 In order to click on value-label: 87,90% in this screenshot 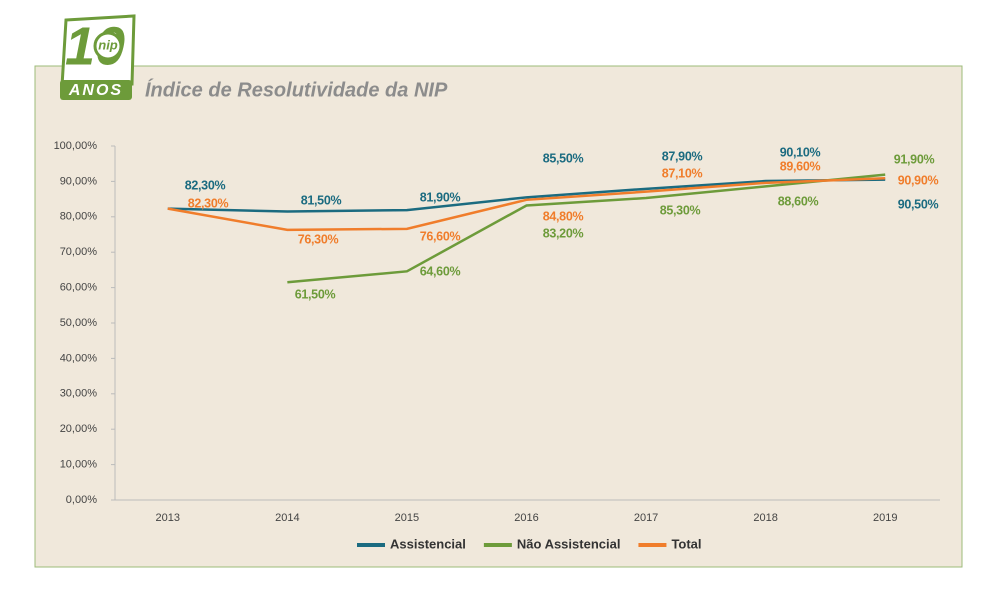, I will do `click(682, 156)`.